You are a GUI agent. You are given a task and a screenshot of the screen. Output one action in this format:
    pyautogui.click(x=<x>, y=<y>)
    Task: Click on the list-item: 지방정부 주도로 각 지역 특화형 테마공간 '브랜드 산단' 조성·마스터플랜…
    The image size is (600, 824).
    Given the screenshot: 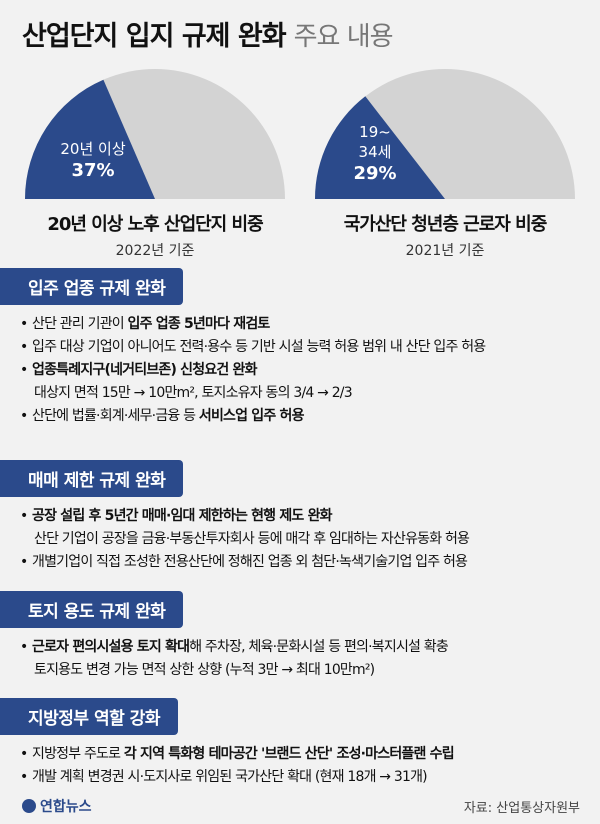 What is the action you would take?
    pyautogui.click(x=310, y=754)
    